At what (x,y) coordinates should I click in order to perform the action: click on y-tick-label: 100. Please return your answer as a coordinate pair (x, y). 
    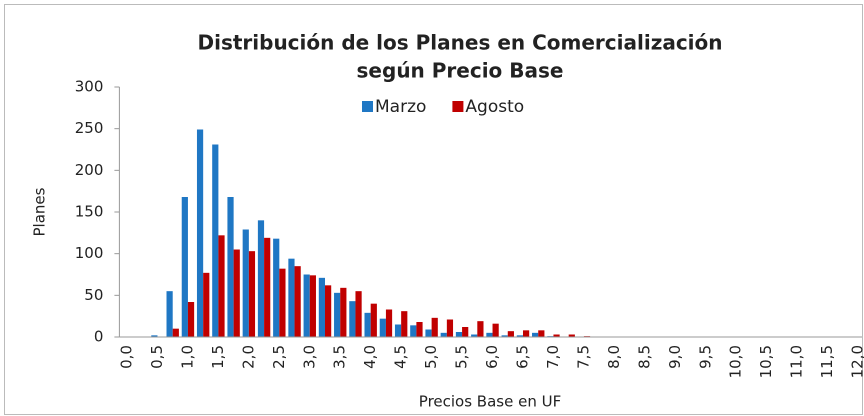
    Looking at the image, I should click on (89, 253).